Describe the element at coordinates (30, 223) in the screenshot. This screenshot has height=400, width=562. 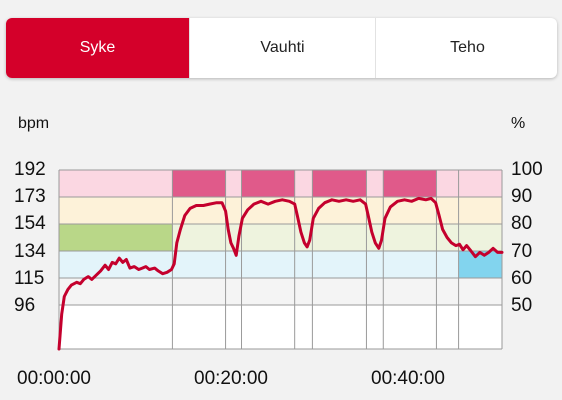
I see `y-tick-label-left: 154` at that location.